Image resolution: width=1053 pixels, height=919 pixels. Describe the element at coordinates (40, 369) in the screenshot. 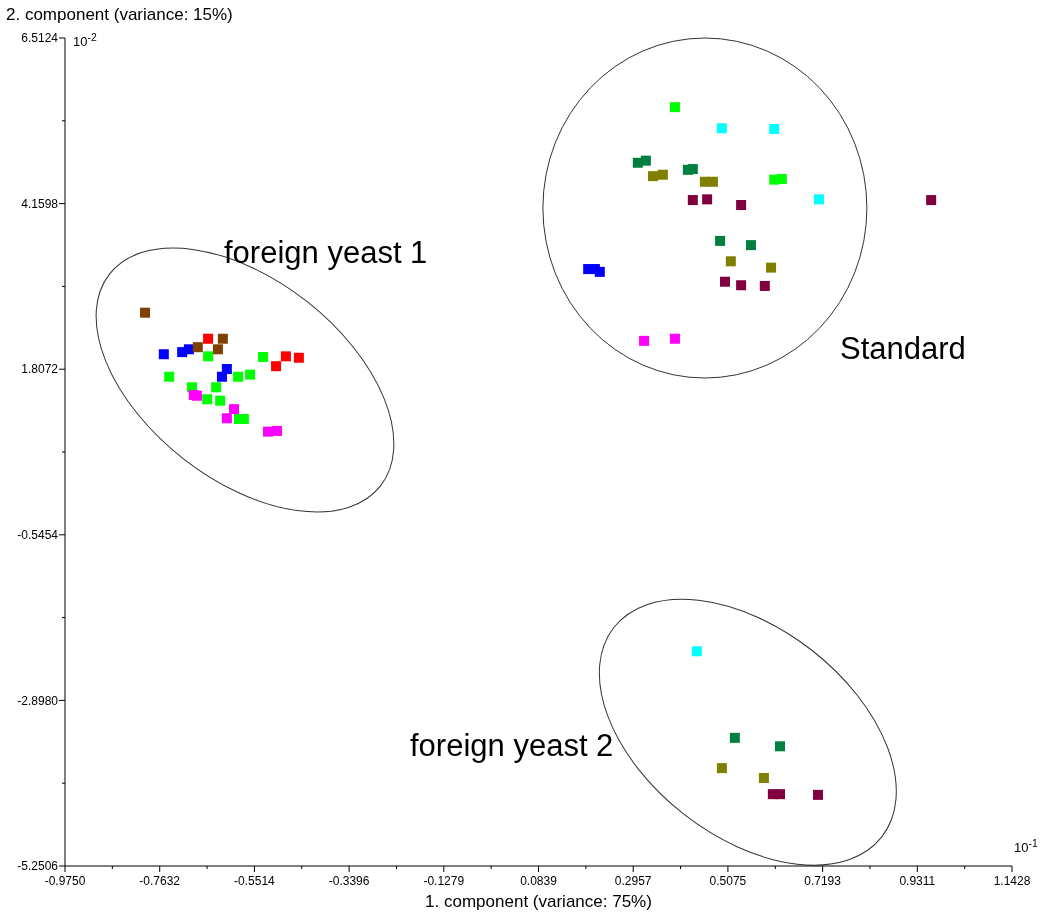

I see `y-tick-label: 1.8072` at that location.